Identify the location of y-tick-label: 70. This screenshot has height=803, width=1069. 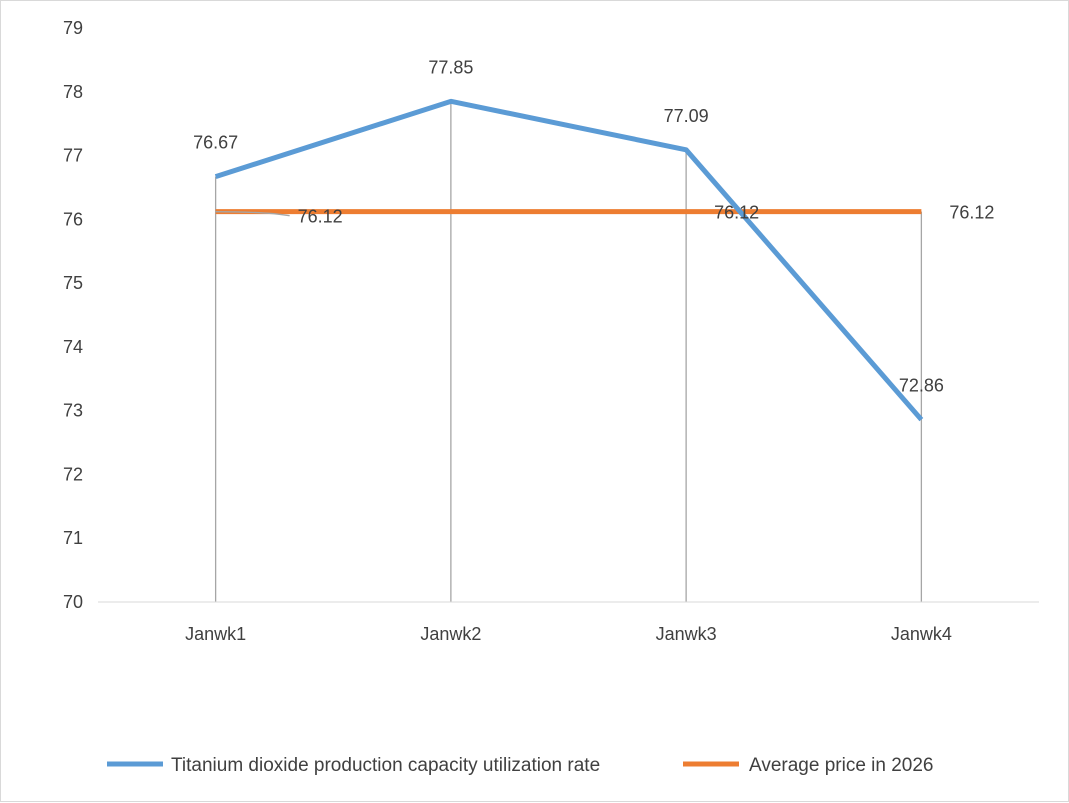
(73, 602).